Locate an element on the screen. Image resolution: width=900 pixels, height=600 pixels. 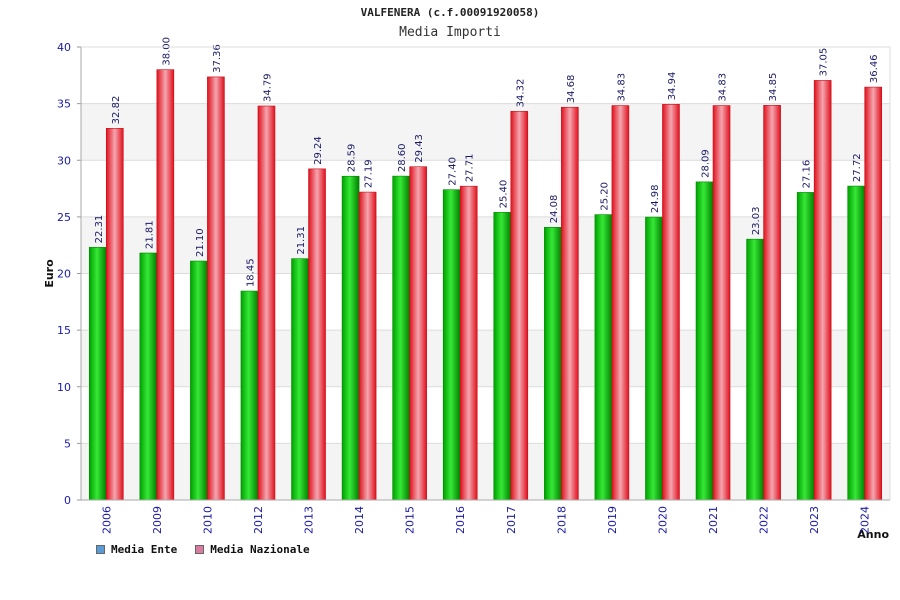
chart-legend: Media Ente Media Nazionale is located at coordinates (203, 549).